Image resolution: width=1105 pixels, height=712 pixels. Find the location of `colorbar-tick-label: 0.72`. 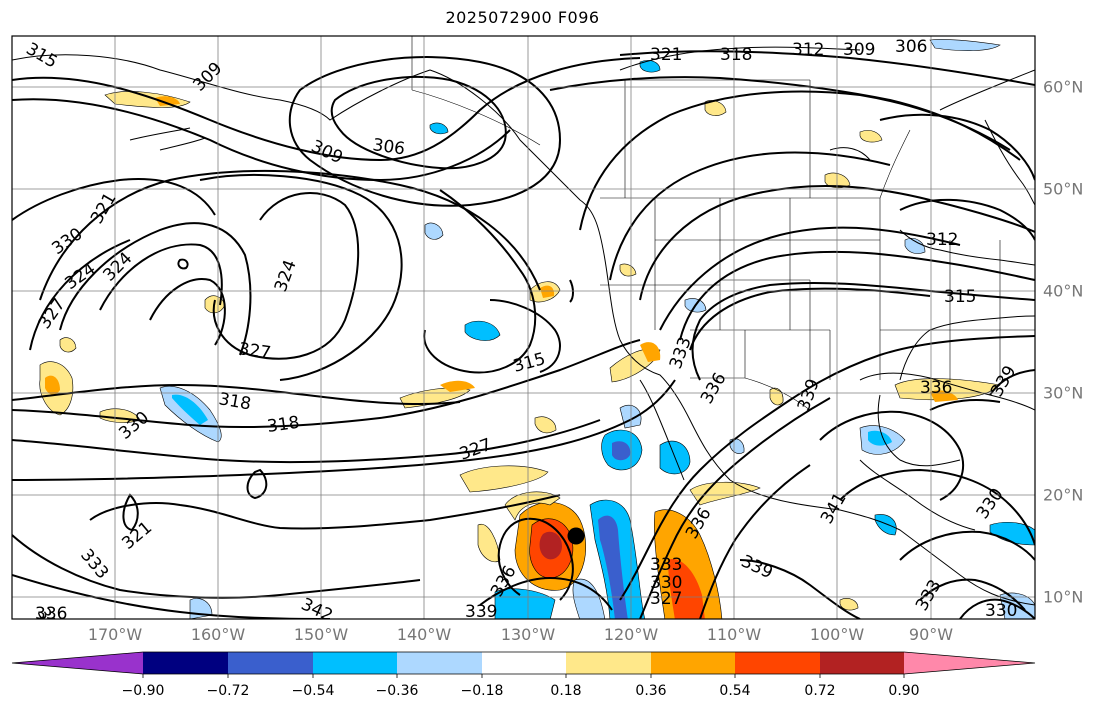

colorbar-tick-label: 0.72 is located at coordinates (820, 691).